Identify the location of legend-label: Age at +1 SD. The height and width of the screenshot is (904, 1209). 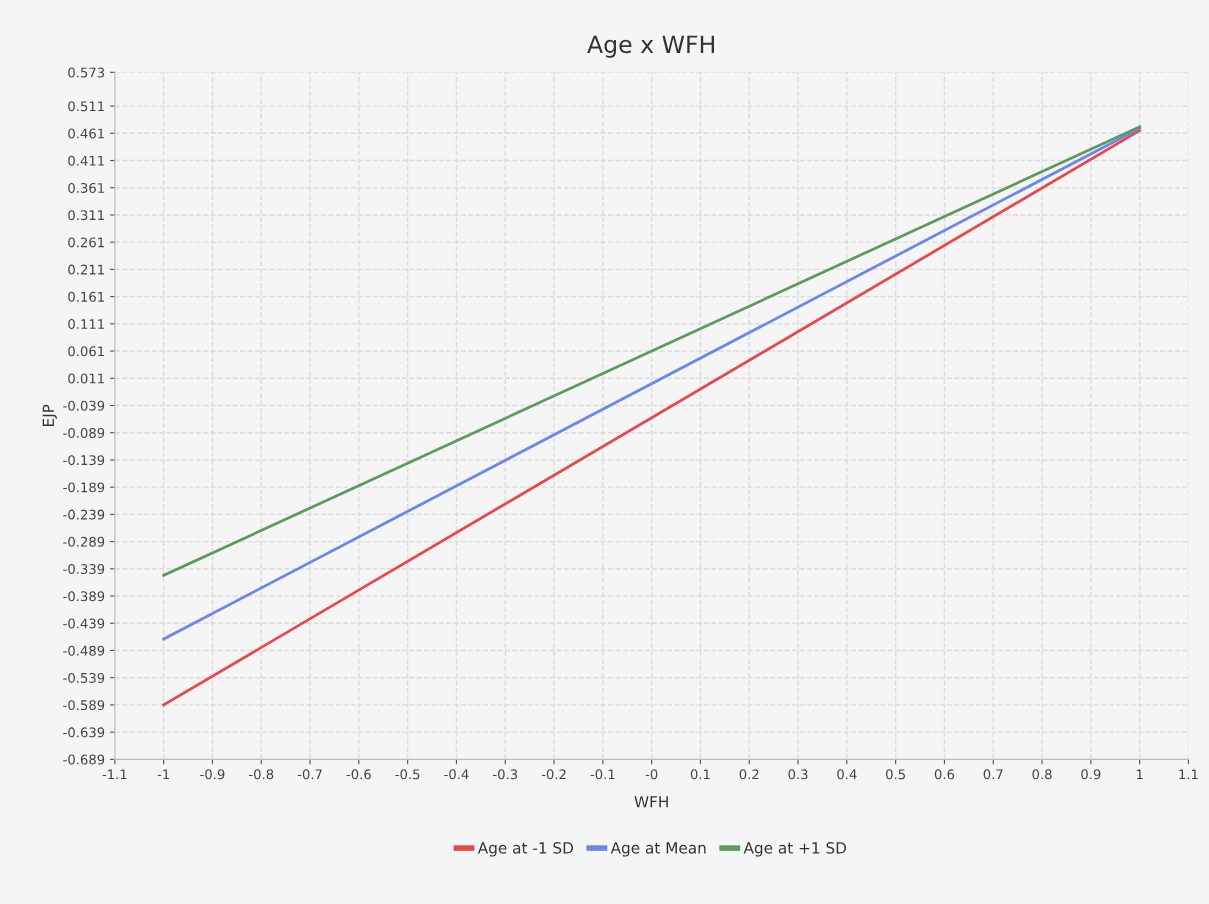
(795, 849).